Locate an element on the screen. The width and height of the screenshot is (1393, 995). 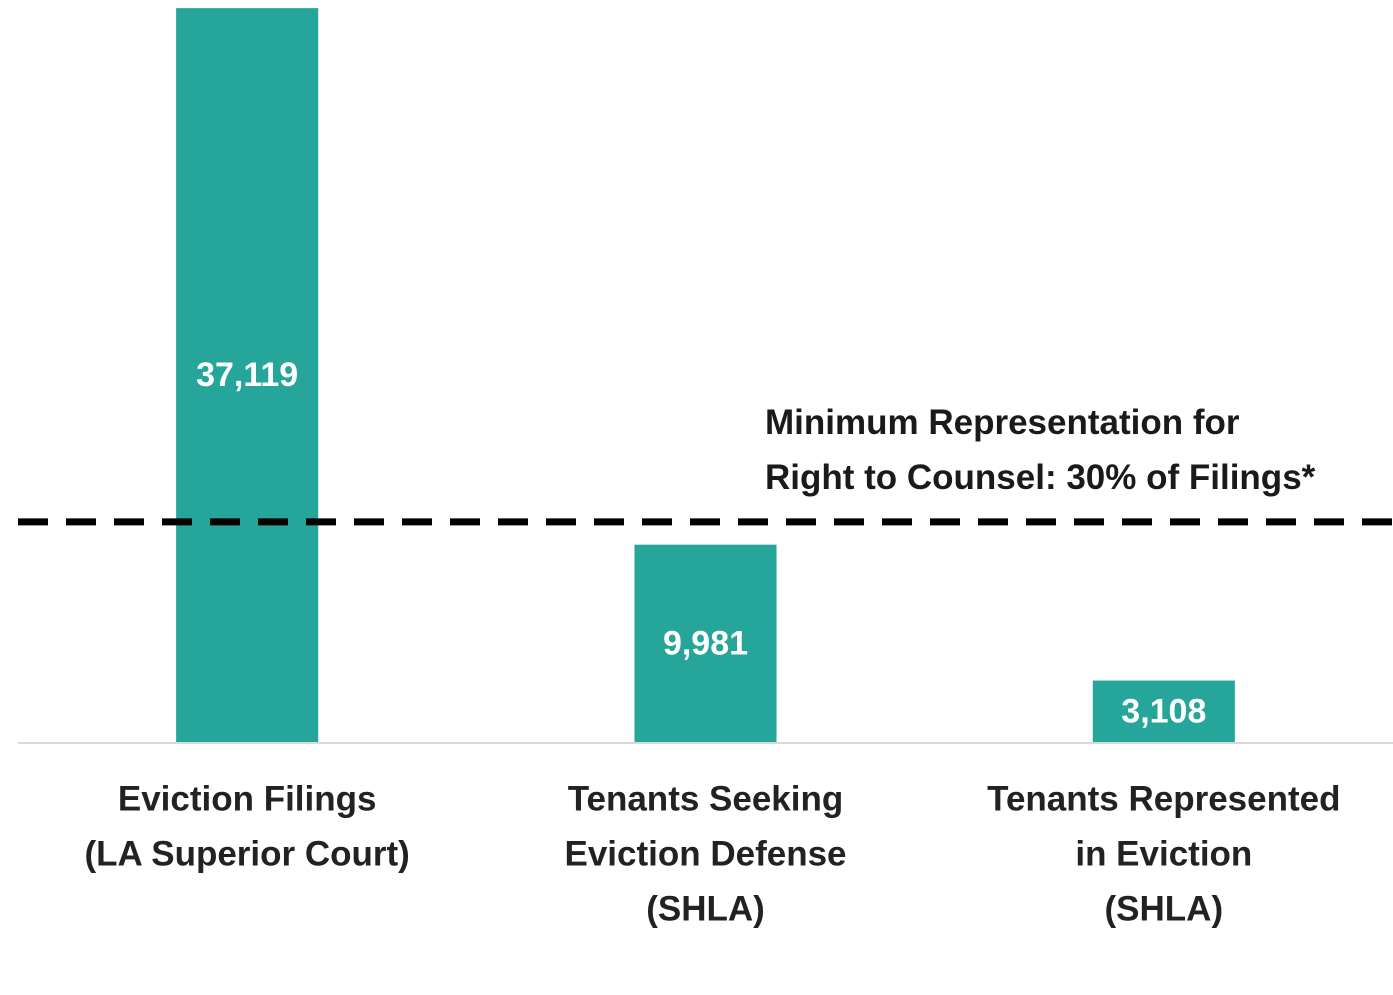
value-label: 37,119 is located at coordinates (247, 375).